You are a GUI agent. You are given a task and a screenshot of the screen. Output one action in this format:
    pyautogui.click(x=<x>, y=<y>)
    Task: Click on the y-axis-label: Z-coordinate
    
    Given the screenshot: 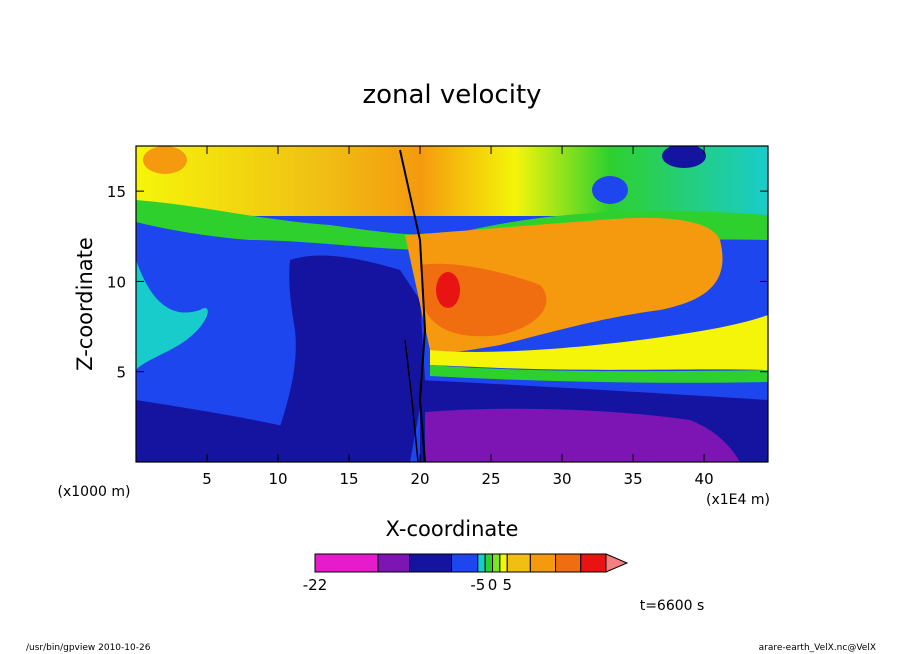 What is the action you would take?
    pyautogui.click(x=85, y=304)
    